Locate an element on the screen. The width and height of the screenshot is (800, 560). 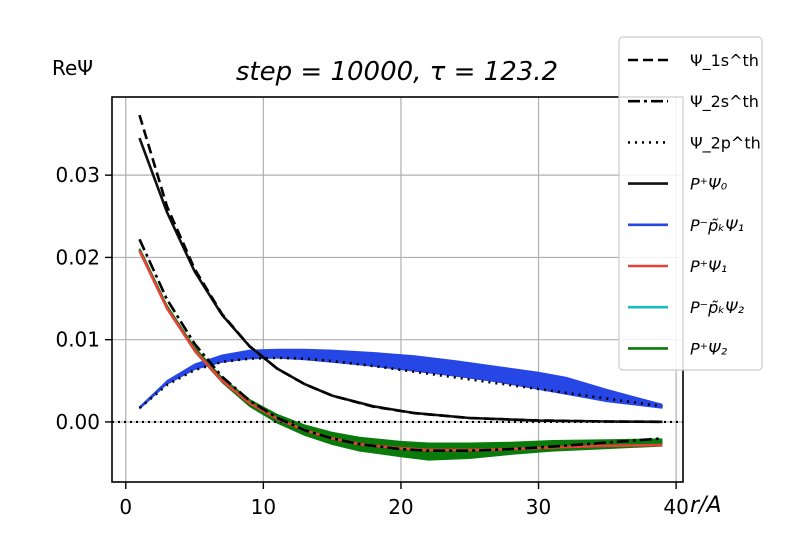
y-tick-label: 0.01 is located at coordinates (77, 340).